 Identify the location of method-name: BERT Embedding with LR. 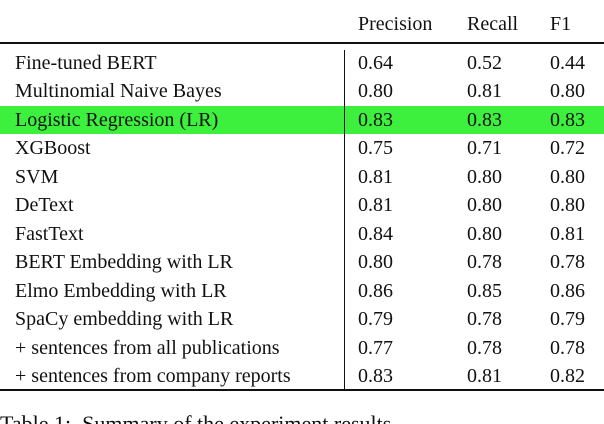
(124, 262).